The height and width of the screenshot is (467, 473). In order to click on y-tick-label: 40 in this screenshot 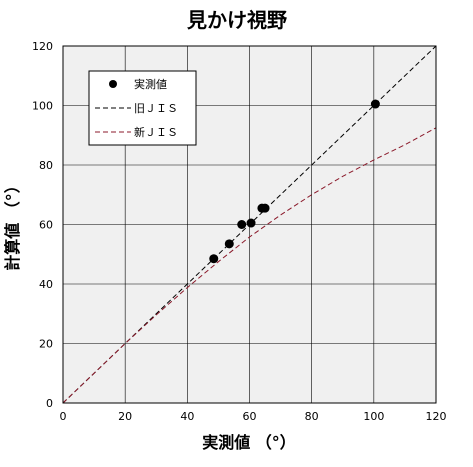, I will do `click(46, 284)`.